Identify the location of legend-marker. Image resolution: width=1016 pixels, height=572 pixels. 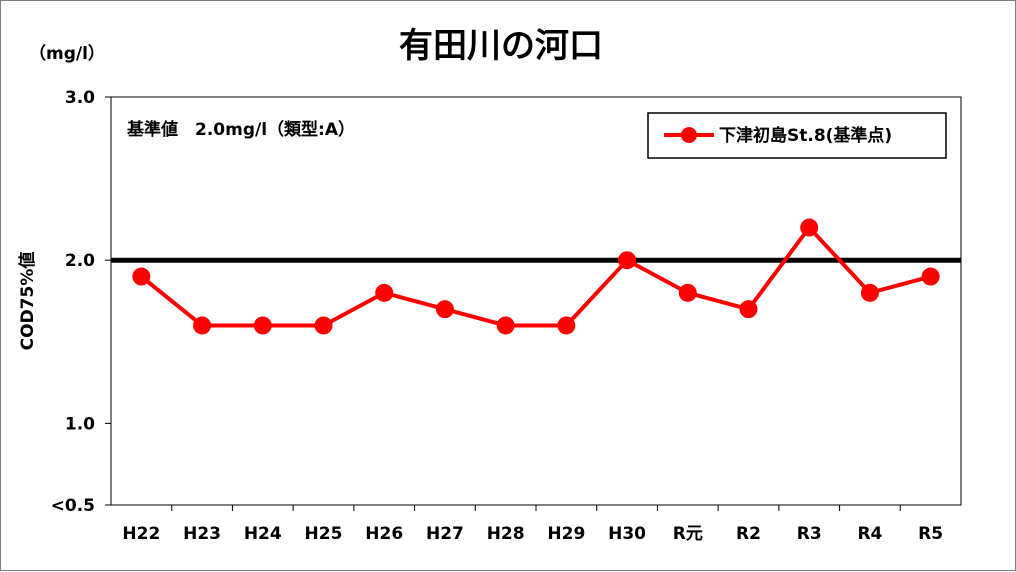
(689, 135).